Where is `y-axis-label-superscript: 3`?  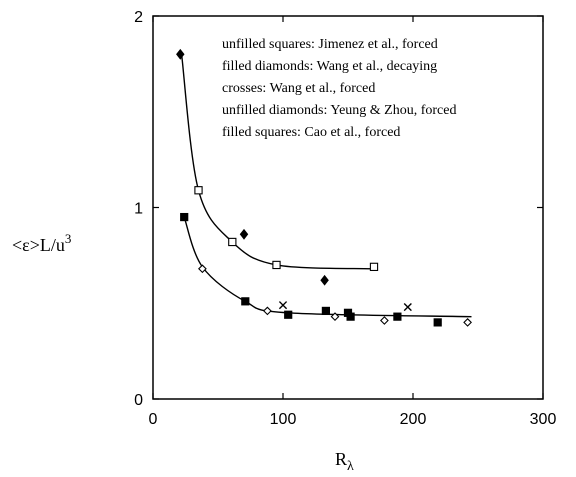
y-axis-label-superscript: 3 is located at coordinates (68, 238).